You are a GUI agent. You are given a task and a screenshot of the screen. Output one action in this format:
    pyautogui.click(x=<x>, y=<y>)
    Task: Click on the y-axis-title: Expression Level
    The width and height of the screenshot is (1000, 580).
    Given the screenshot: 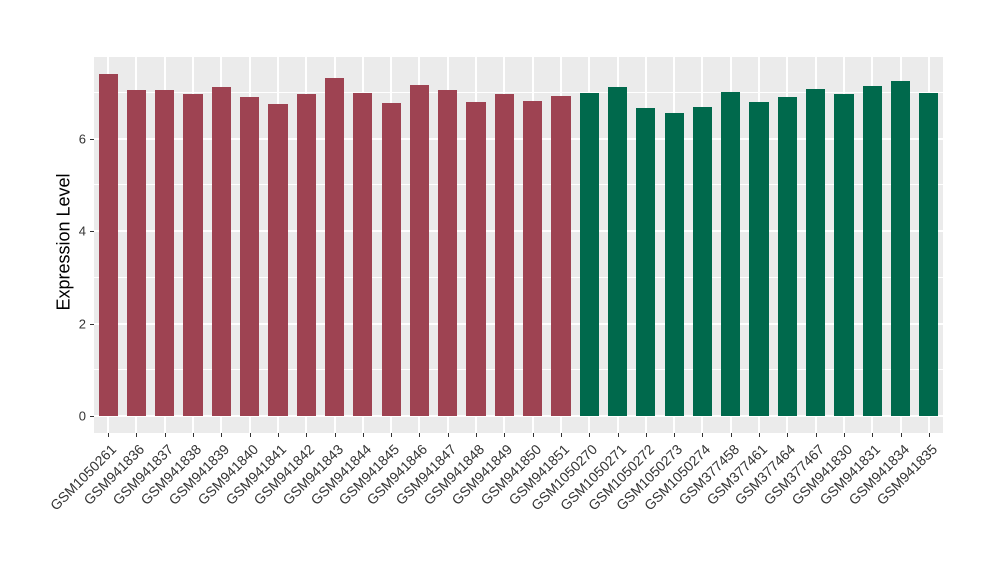 What is the action you would take?
    pyautogui.click(x=63, y=242)
    